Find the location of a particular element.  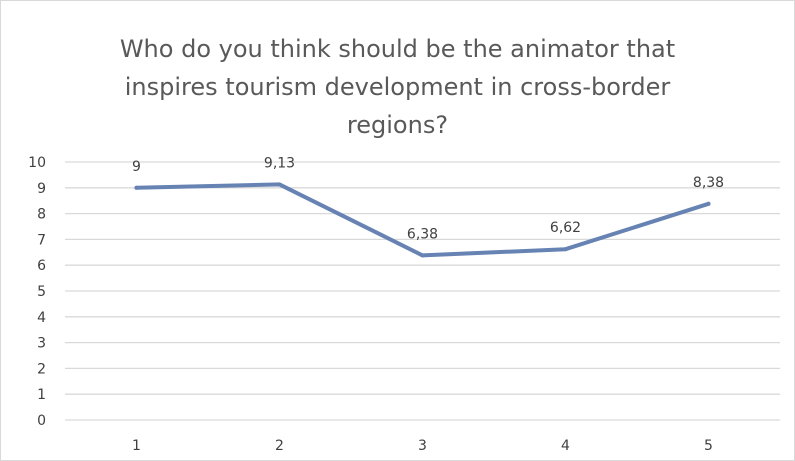

y-tick-label-4: 4 is located at coordinates (41, 318).